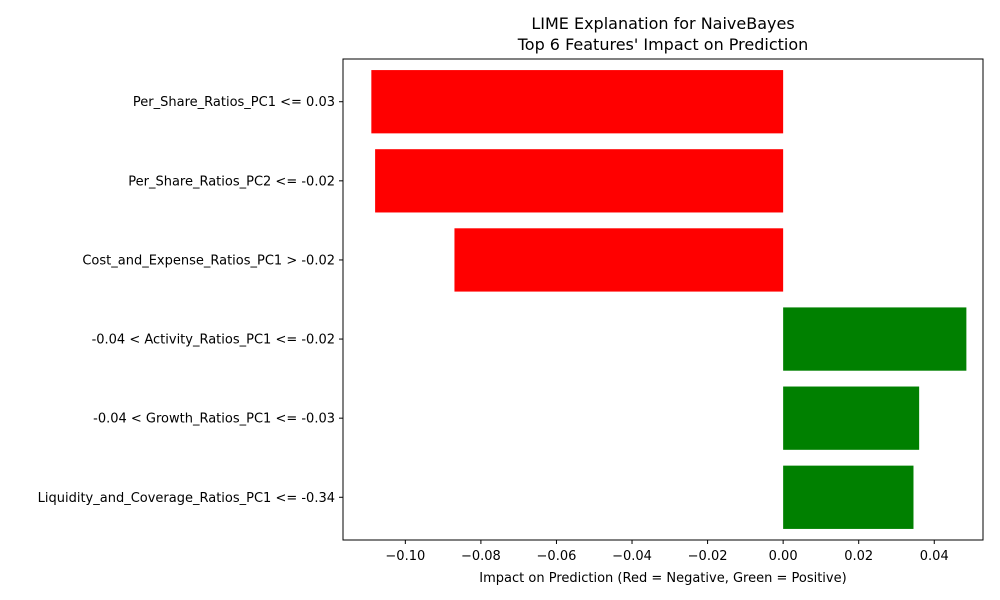 Image resolution: width=1000 pixels, height=600 pixels. Describe the element at coordinates (662, 23) in the screenshot. I see `chart-title: LIME Explanation for NaiveBayes` at that location.